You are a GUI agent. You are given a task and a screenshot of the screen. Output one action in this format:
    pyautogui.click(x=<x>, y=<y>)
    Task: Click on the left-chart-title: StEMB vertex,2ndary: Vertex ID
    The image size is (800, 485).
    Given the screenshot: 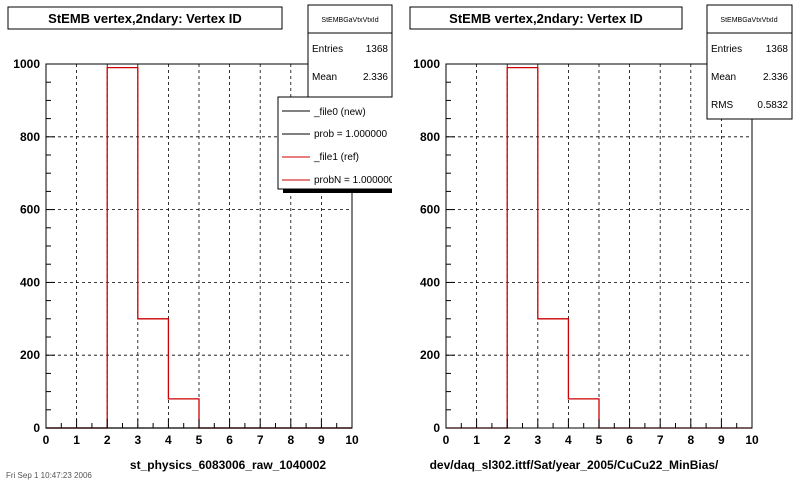 What is the action you would take?
    pyautogui.click(x=145, y=18)
    